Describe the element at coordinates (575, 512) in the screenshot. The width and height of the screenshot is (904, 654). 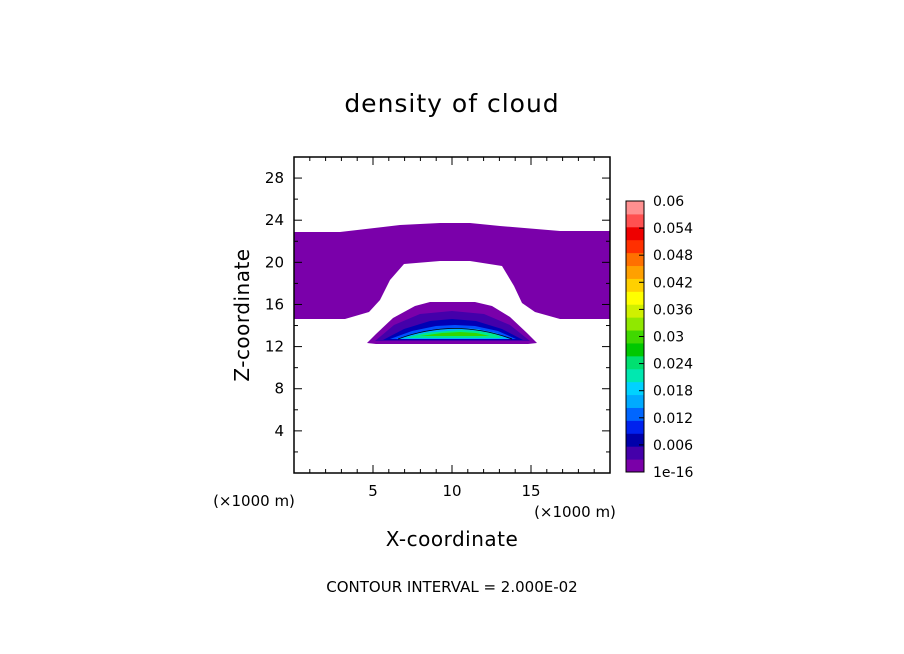
I see `x-unit-label: (×1000 m)` at that location.